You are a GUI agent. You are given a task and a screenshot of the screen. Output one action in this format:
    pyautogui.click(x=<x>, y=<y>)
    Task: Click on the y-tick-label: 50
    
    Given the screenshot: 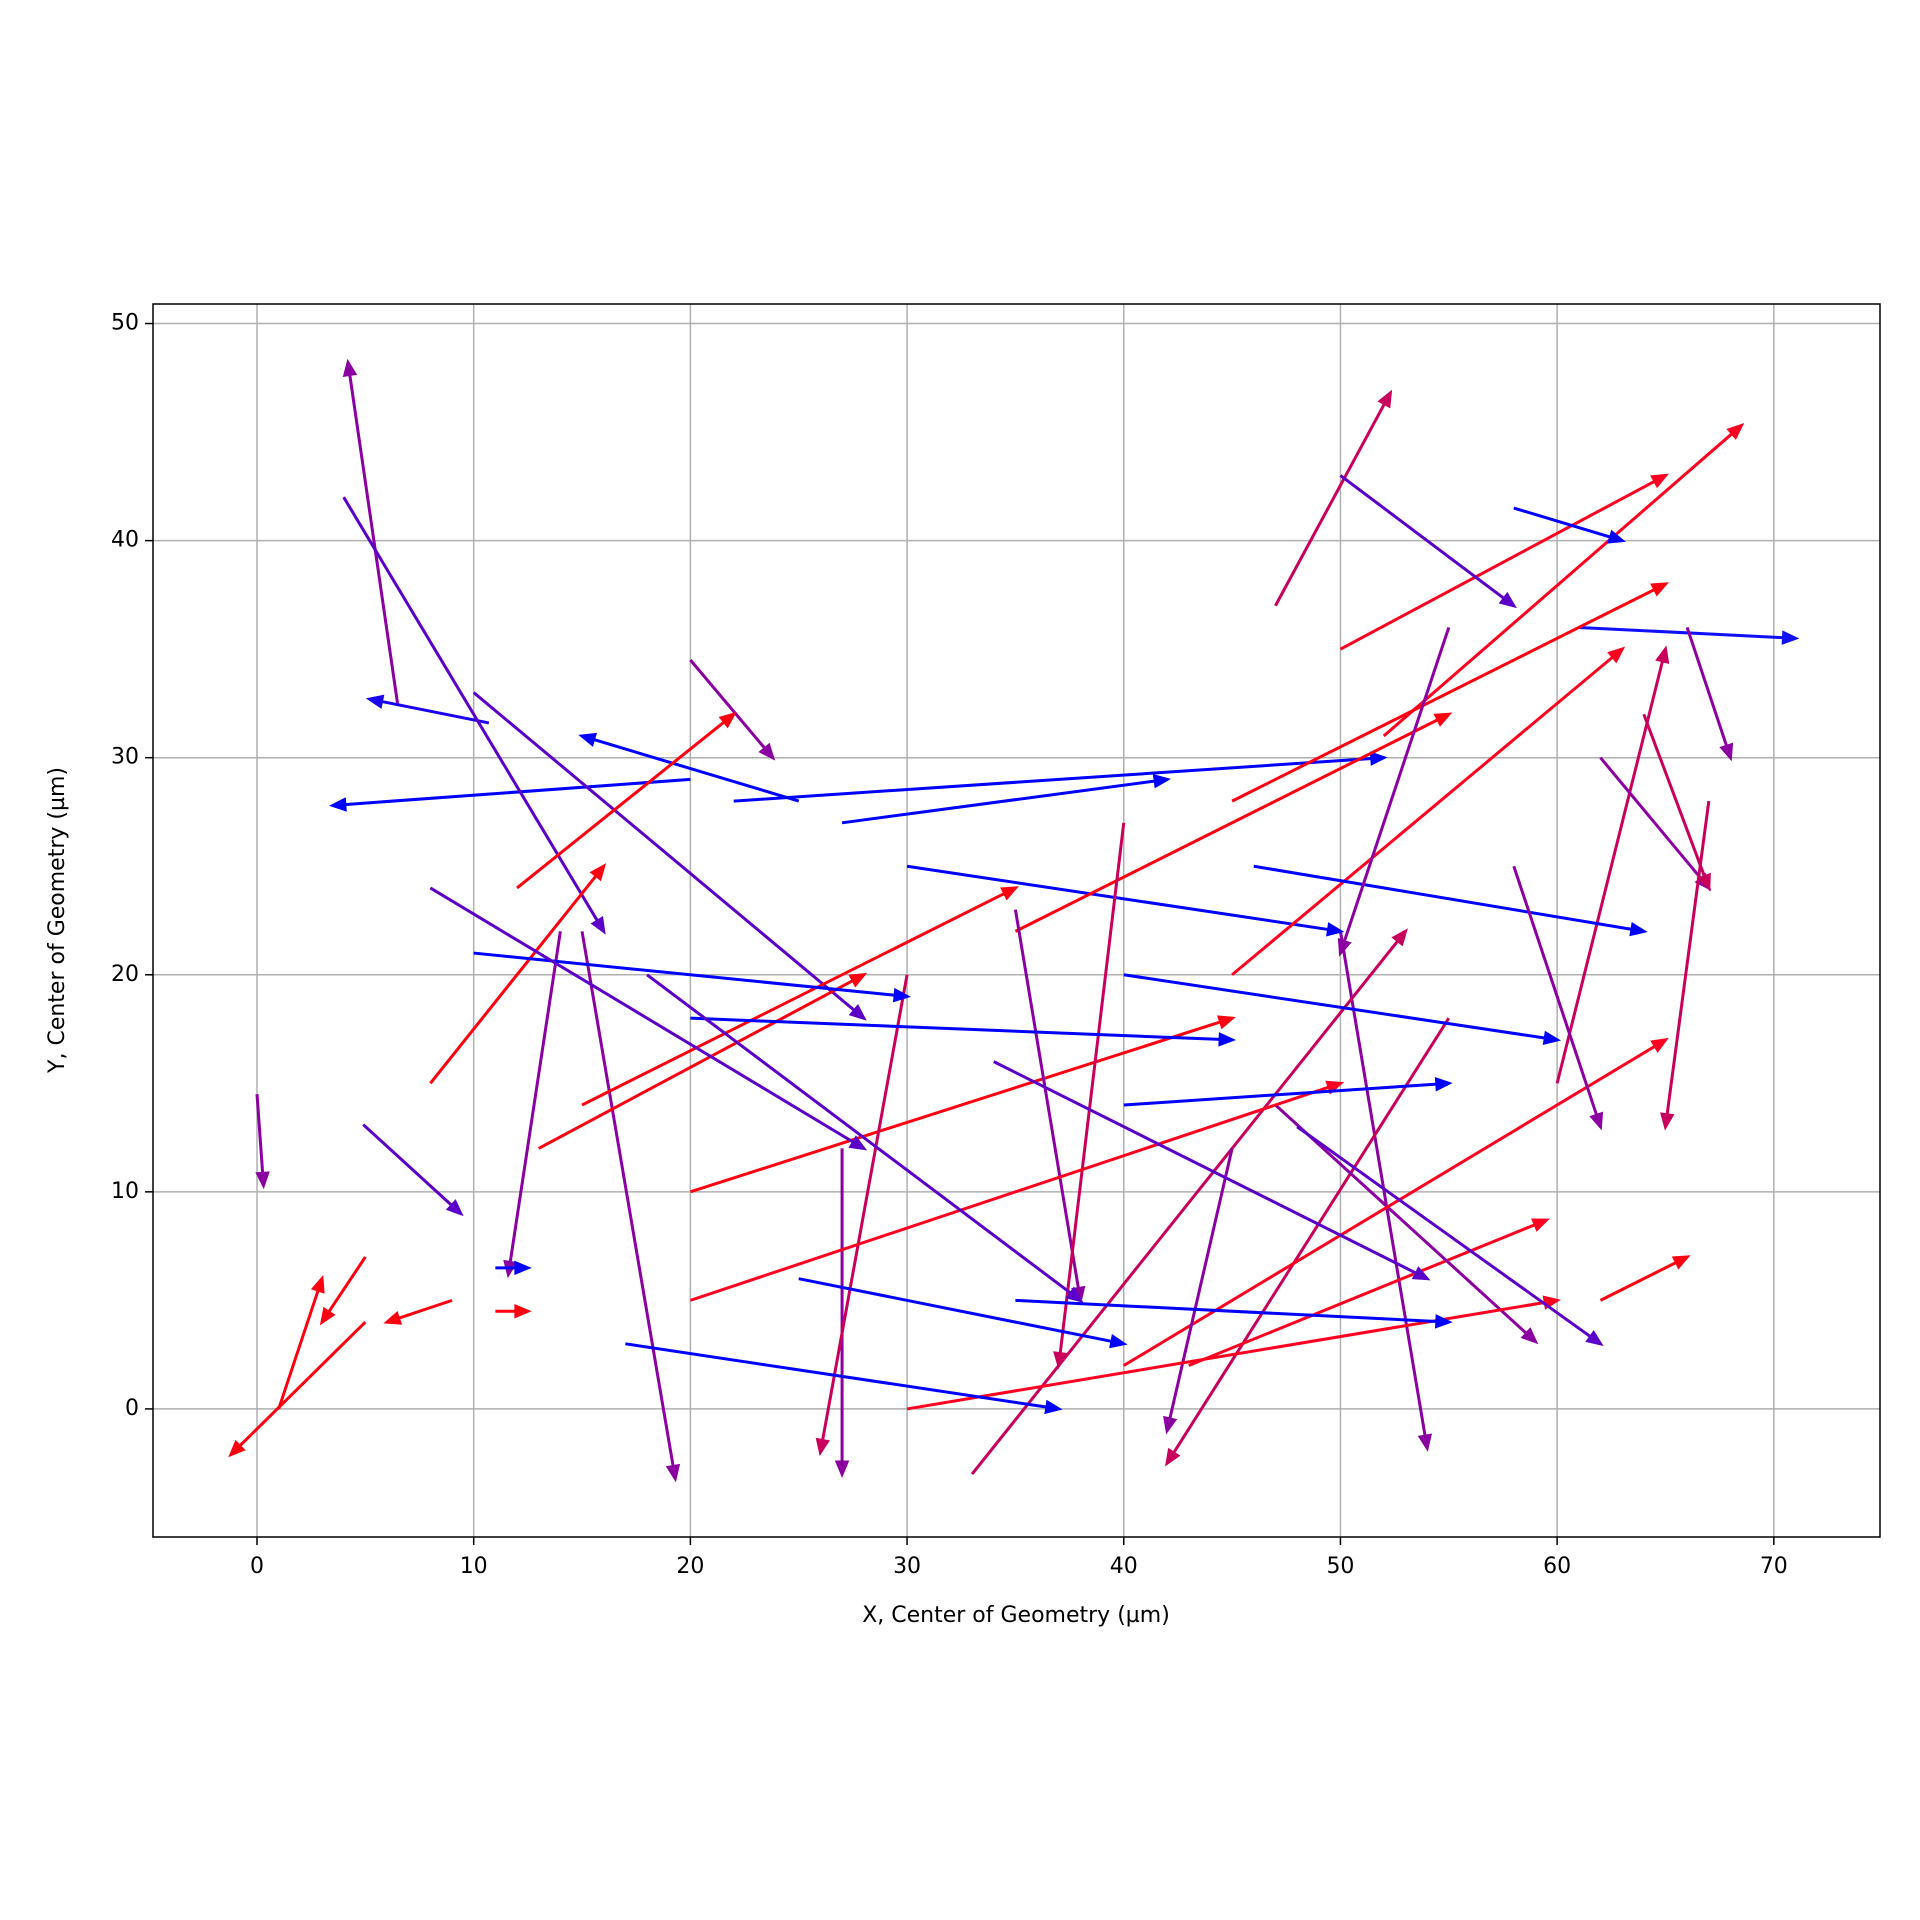 What is the action you would take?
    pyautogui.click(x=125, y=323)
    